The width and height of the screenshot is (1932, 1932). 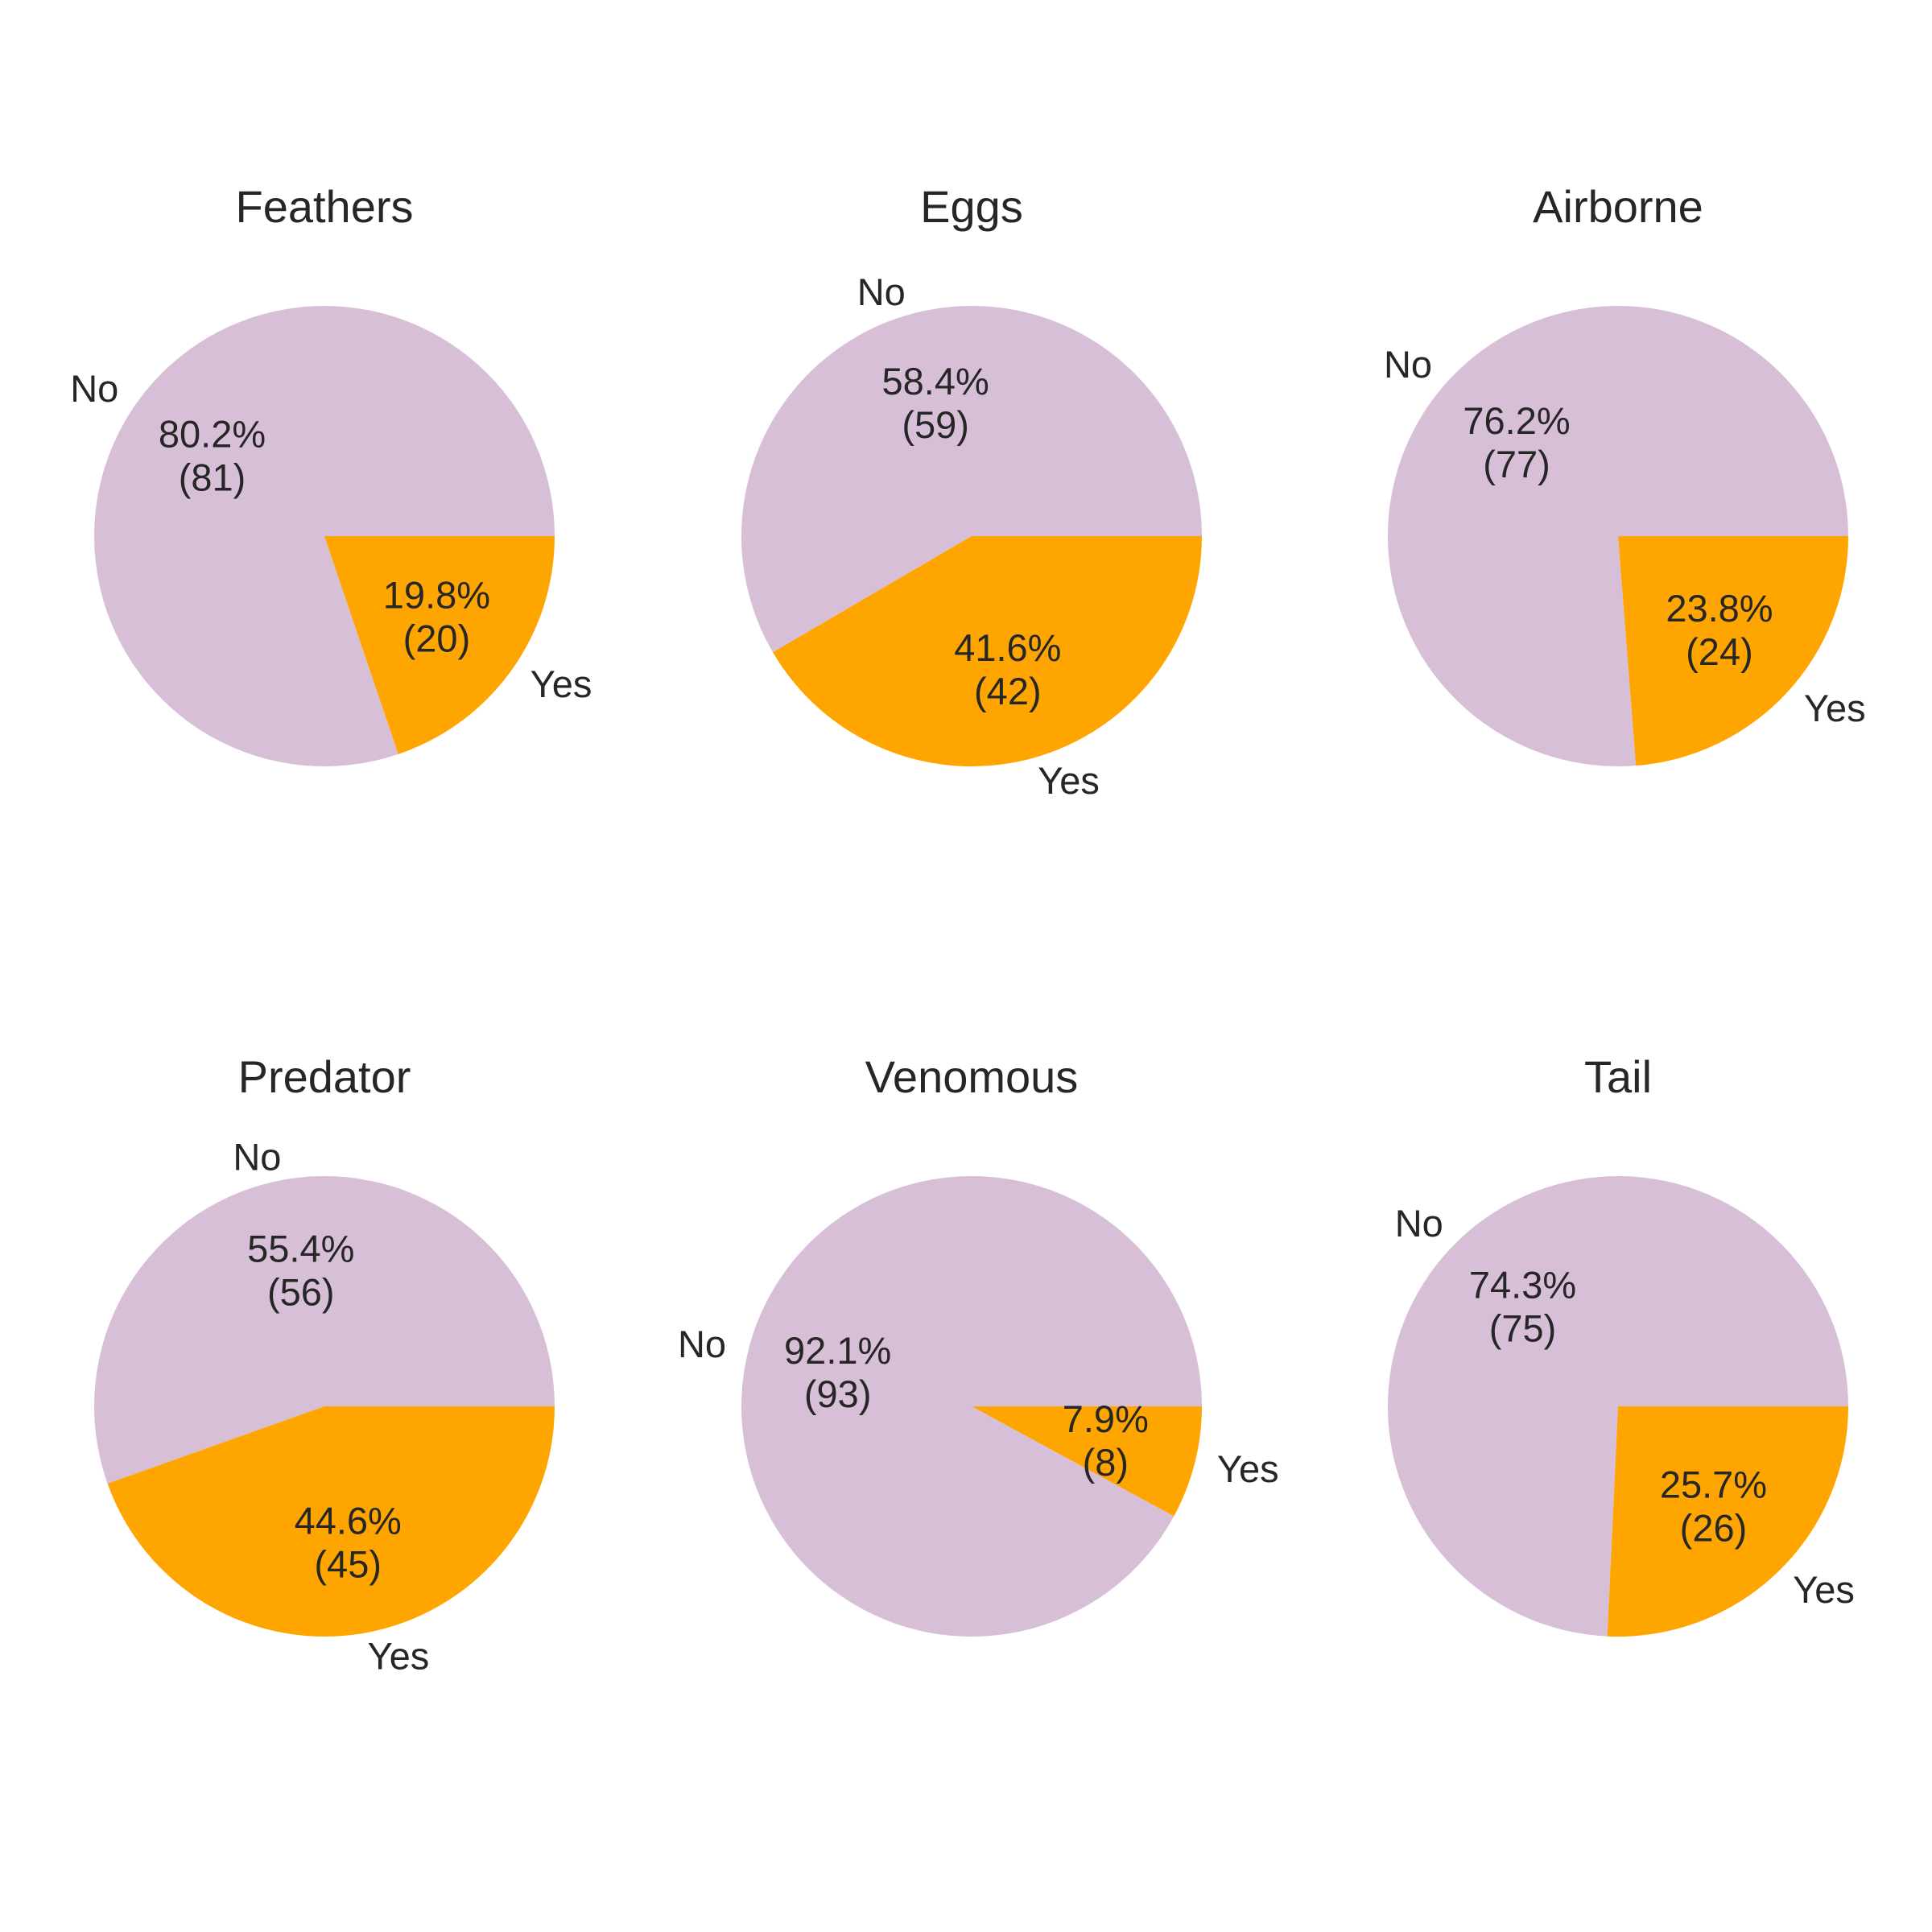 I want to click on pie-percent-label: 19.8%, so click(x=436, y=595).